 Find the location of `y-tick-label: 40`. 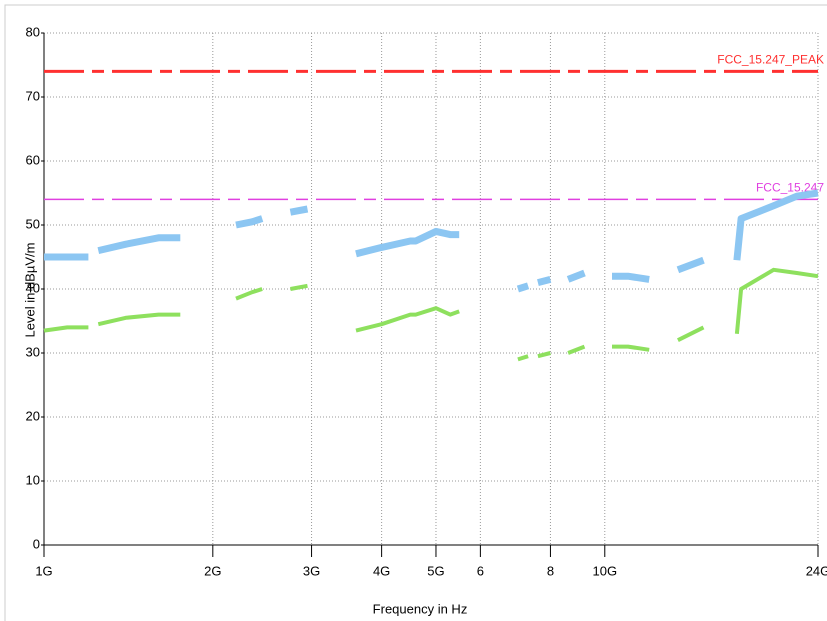

y-tick-label: 40 is located at coordinates (33, 287).